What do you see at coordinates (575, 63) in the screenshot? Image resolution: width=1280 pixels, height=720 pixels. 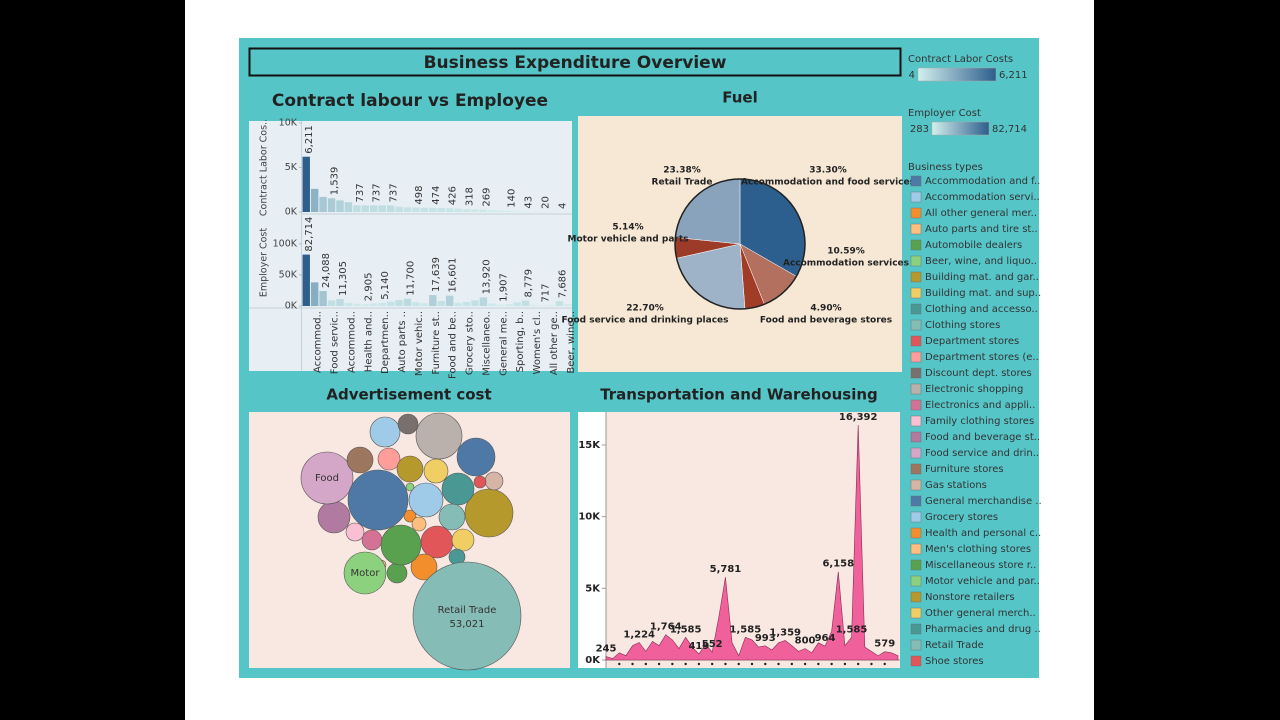 I see `dashboard-title: Business Expenditure Overview` at bounding box center [575, 63].